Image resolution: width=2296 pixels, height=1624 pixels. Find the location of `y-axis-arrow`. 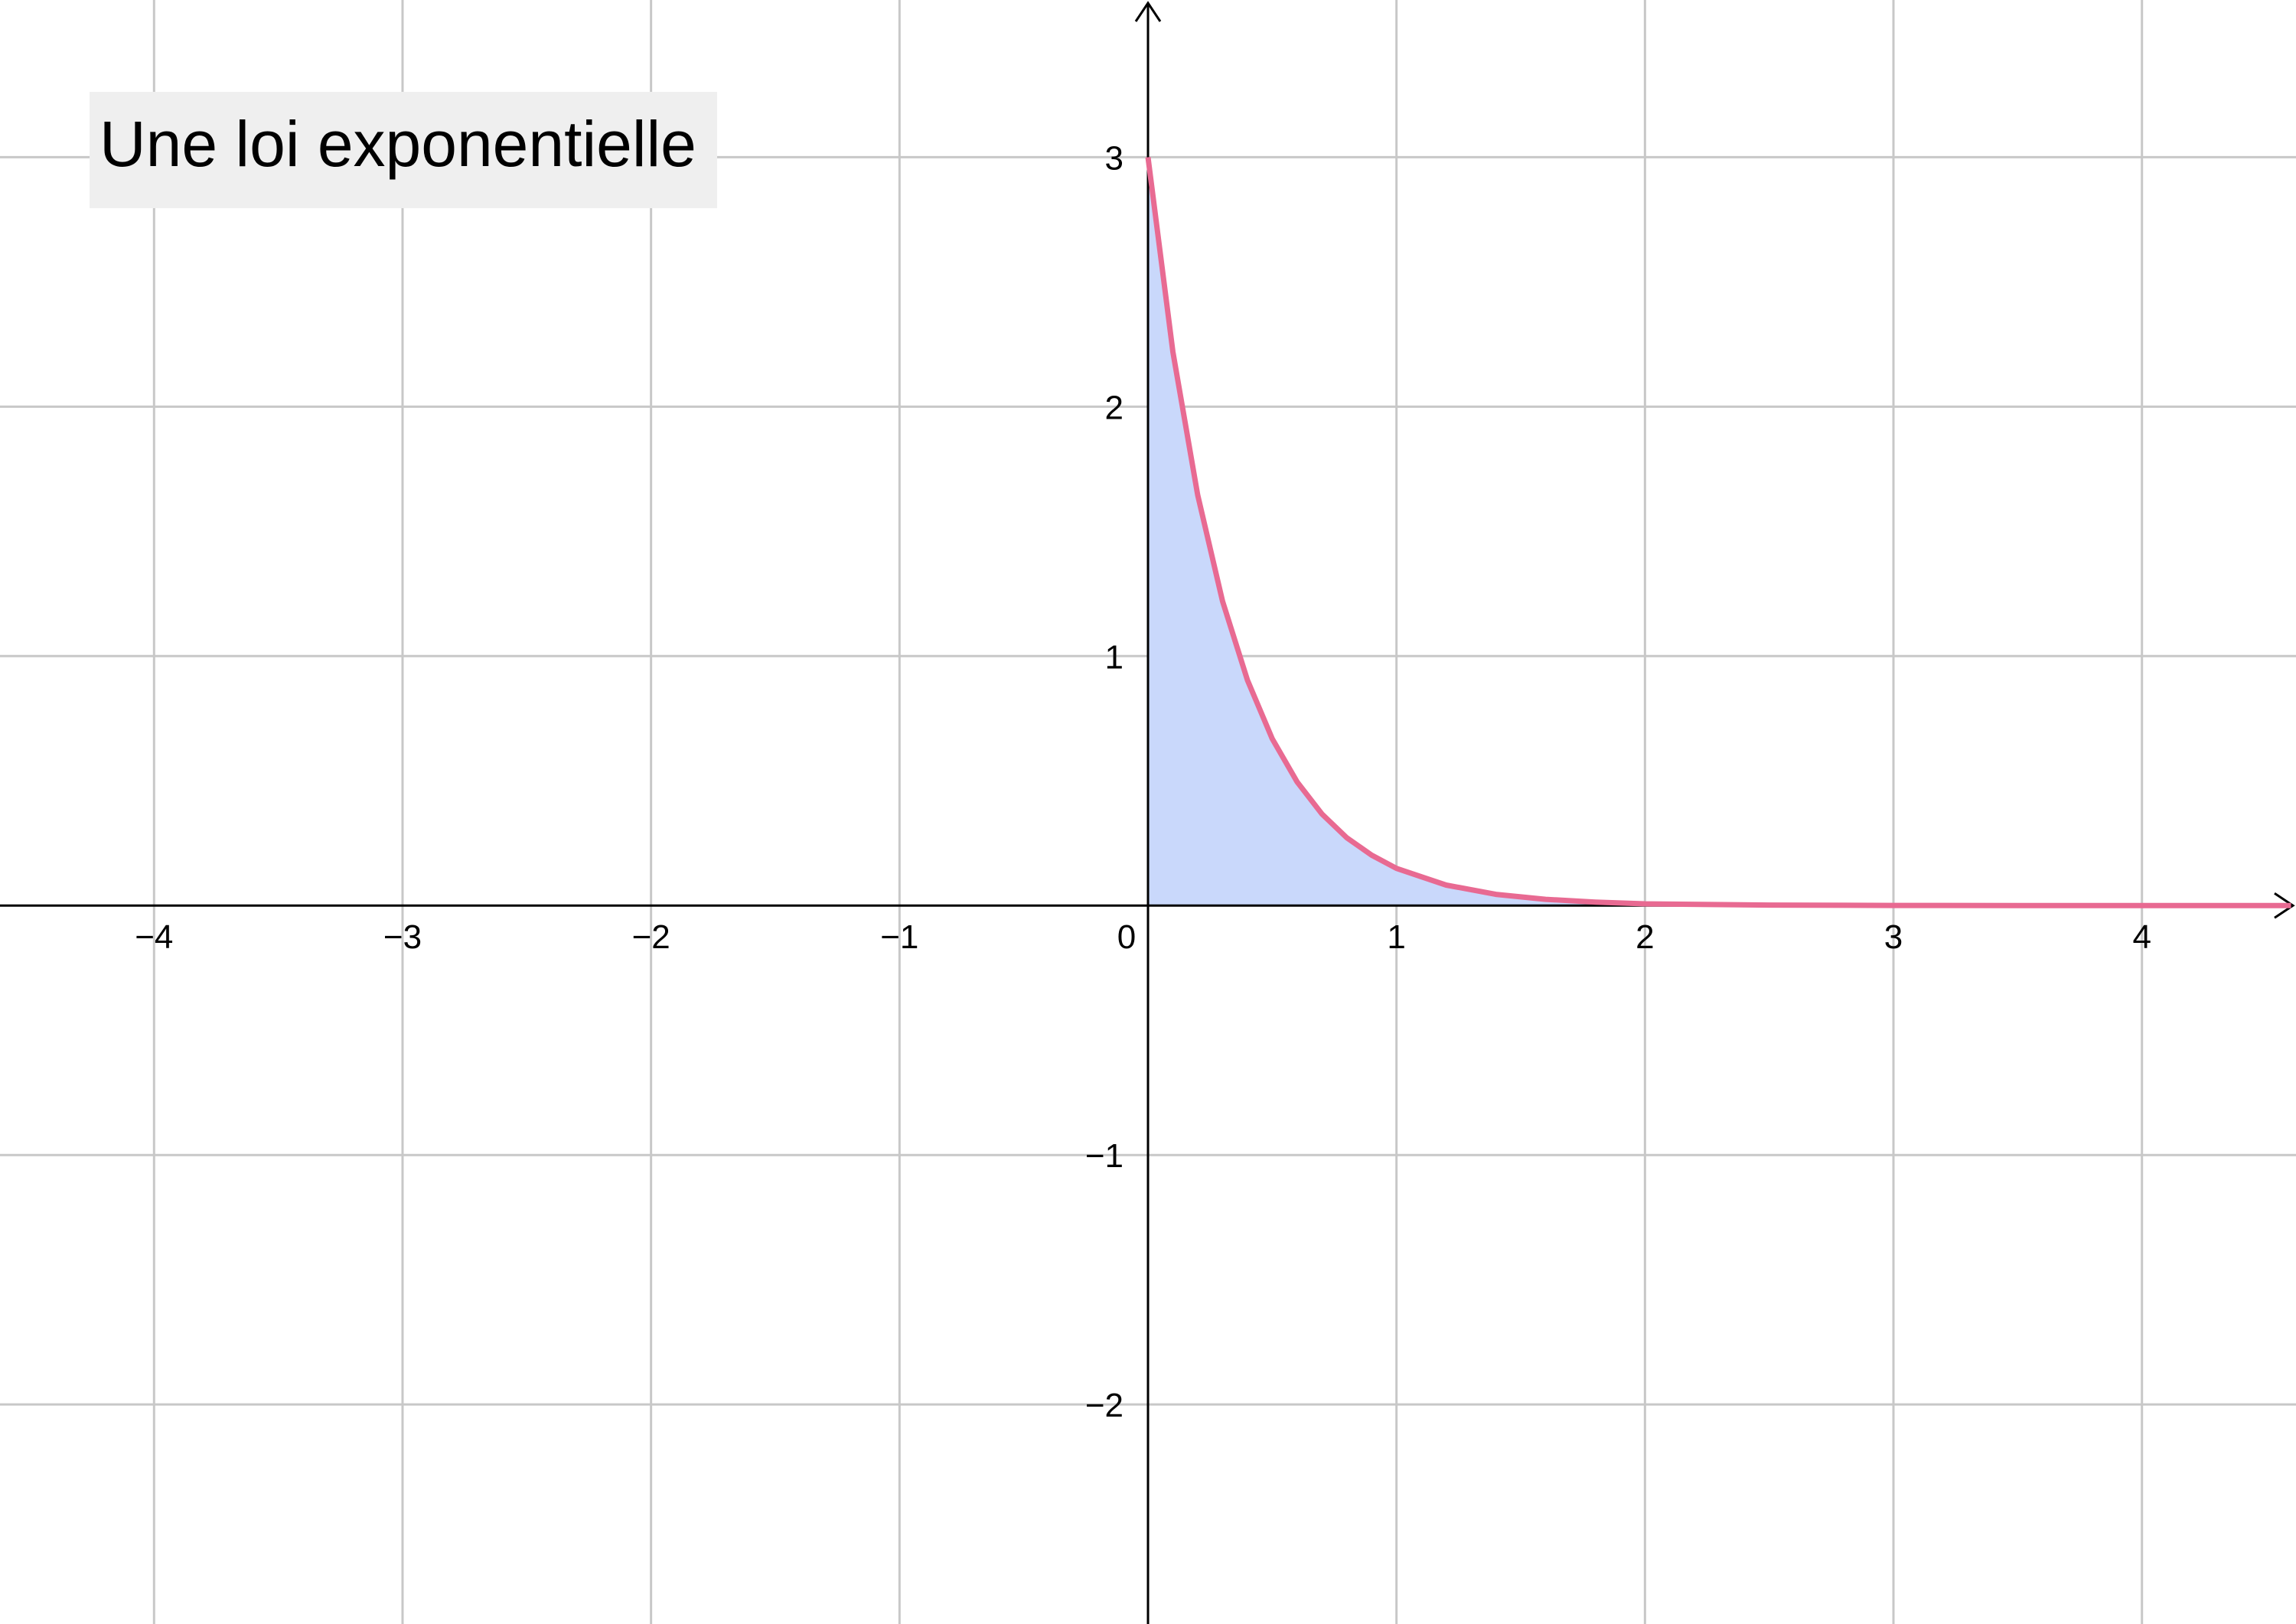

y-axis-arrow is located at coordinates (1148, 12).